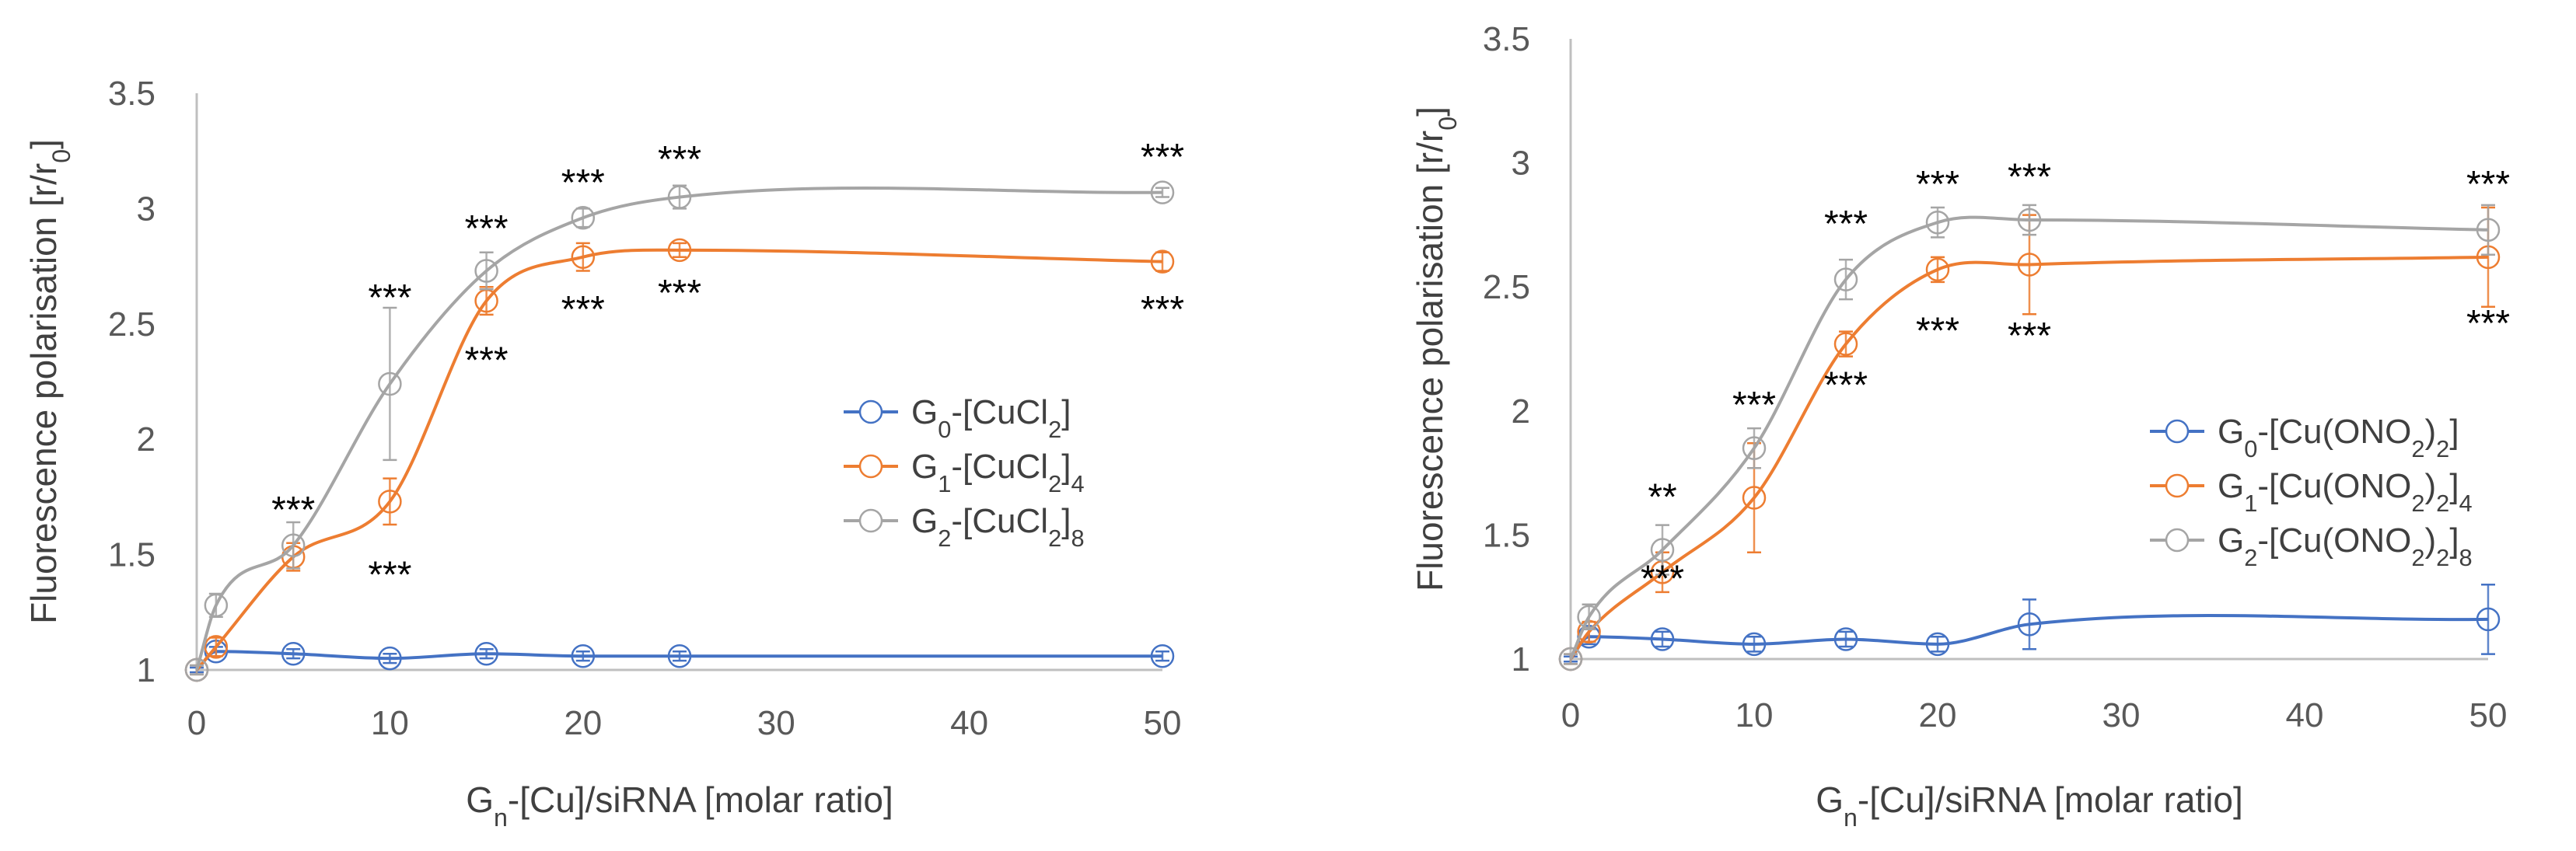  I want to click on legend-item: G0-[Cu(ONO2)2], so click(2304, 437).